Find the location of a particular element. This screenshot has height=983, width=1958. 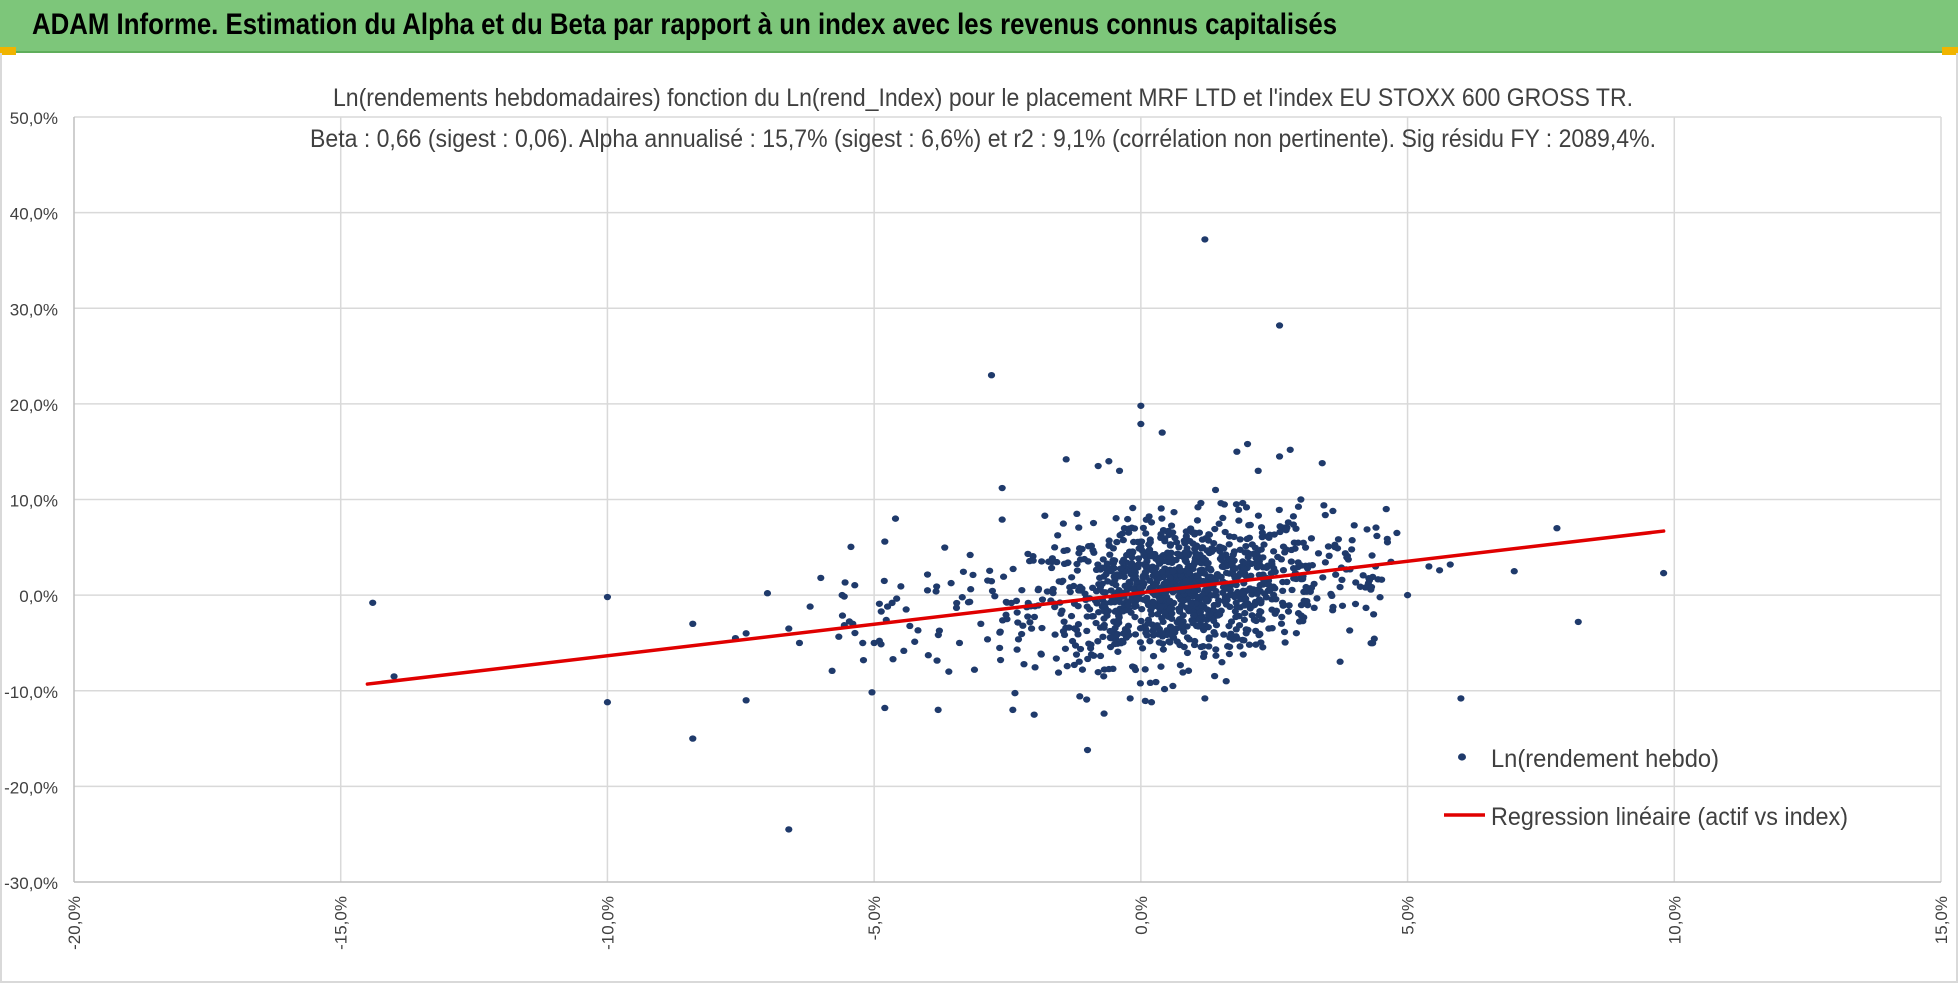

y-tick-label: -30,0% is located at coordinates (31, 883).